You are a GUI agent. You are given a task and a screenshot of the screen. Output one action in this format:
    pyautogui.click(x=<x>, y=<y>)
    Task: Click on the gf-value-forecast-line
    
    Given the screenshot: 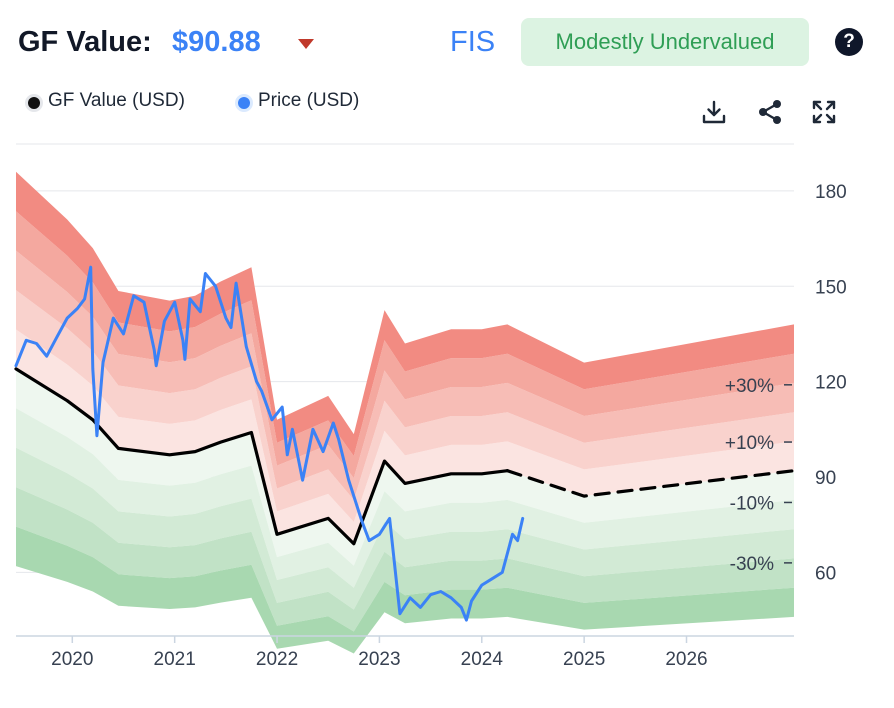 What is the action you would take?
    pyautogui.click(x=650, y=483)
    